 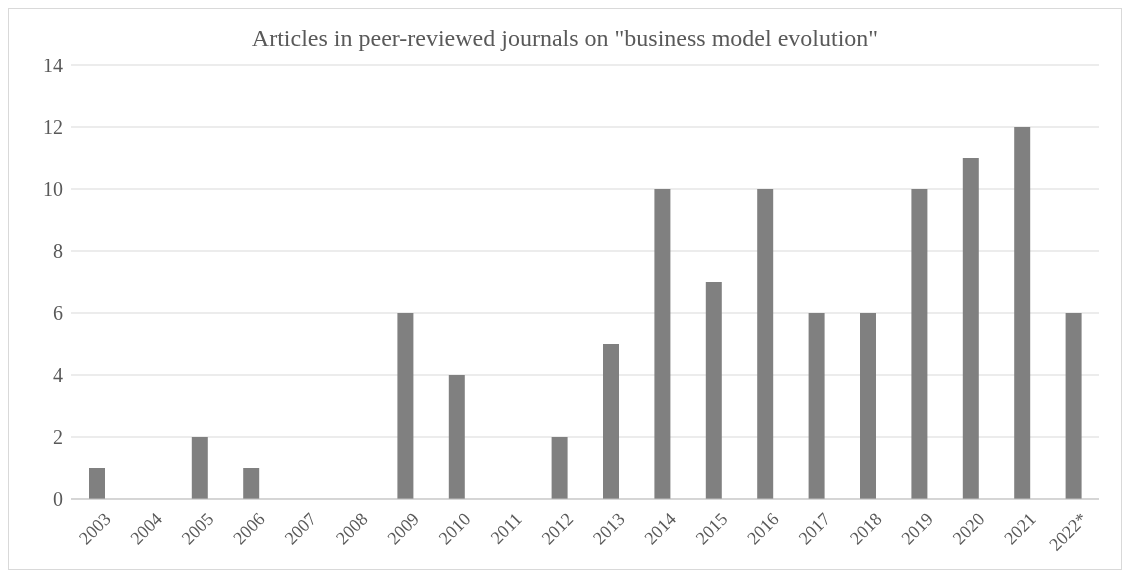 I want to click on y-tick-label: 12, so click(x=53, y=127).